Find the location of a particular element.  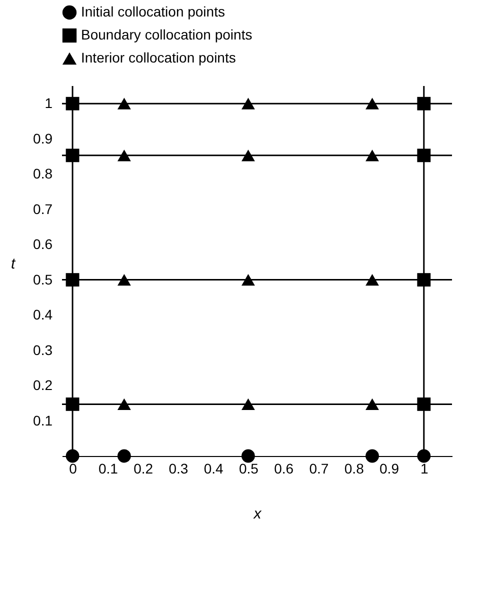

legend-label: Interior collocation points is located at coordinates (158, 58).